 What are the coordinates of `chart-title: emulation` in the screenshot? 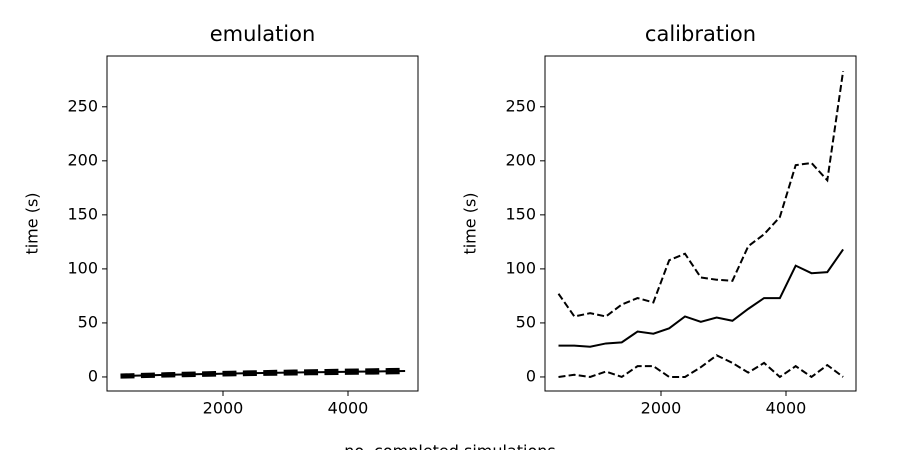 It's located at (263, 34).